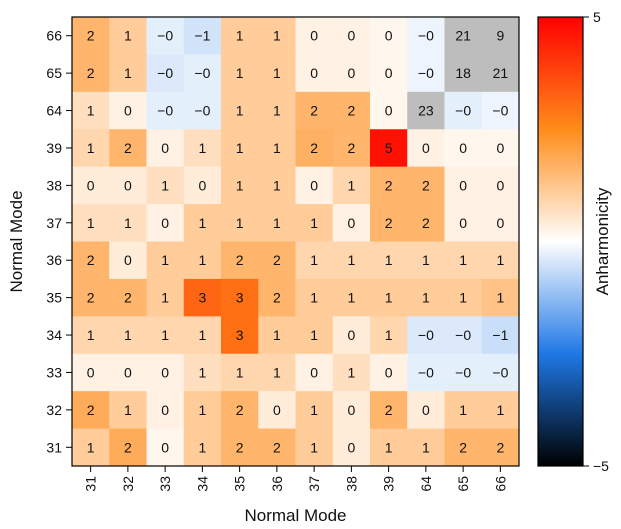 The image size is (621, 529). Describe the element at coordinates (295, 479) in the screenshot. I see `x-axis-ticks: 31 32 33 34 35 36 37 38 39 64 65 66` at that location.